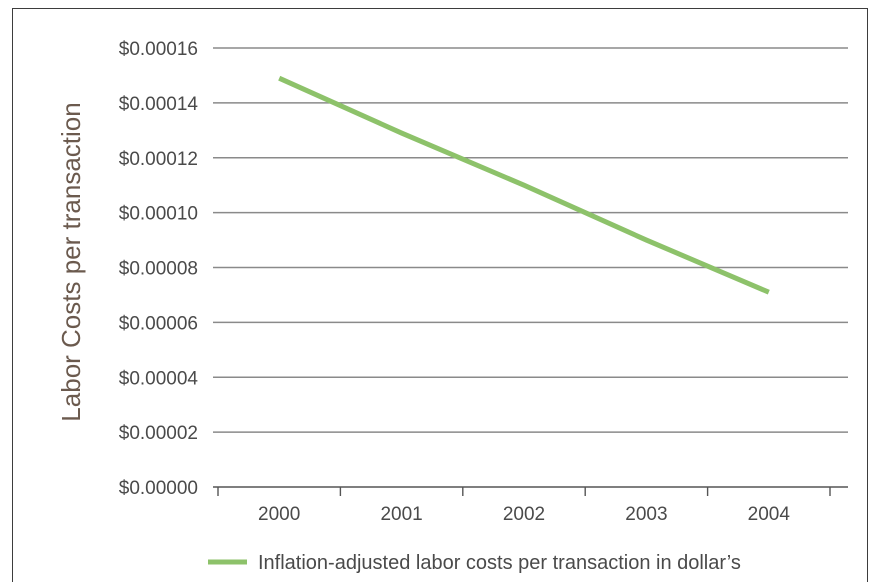  I want to click on x-axis, so click(530, 491).